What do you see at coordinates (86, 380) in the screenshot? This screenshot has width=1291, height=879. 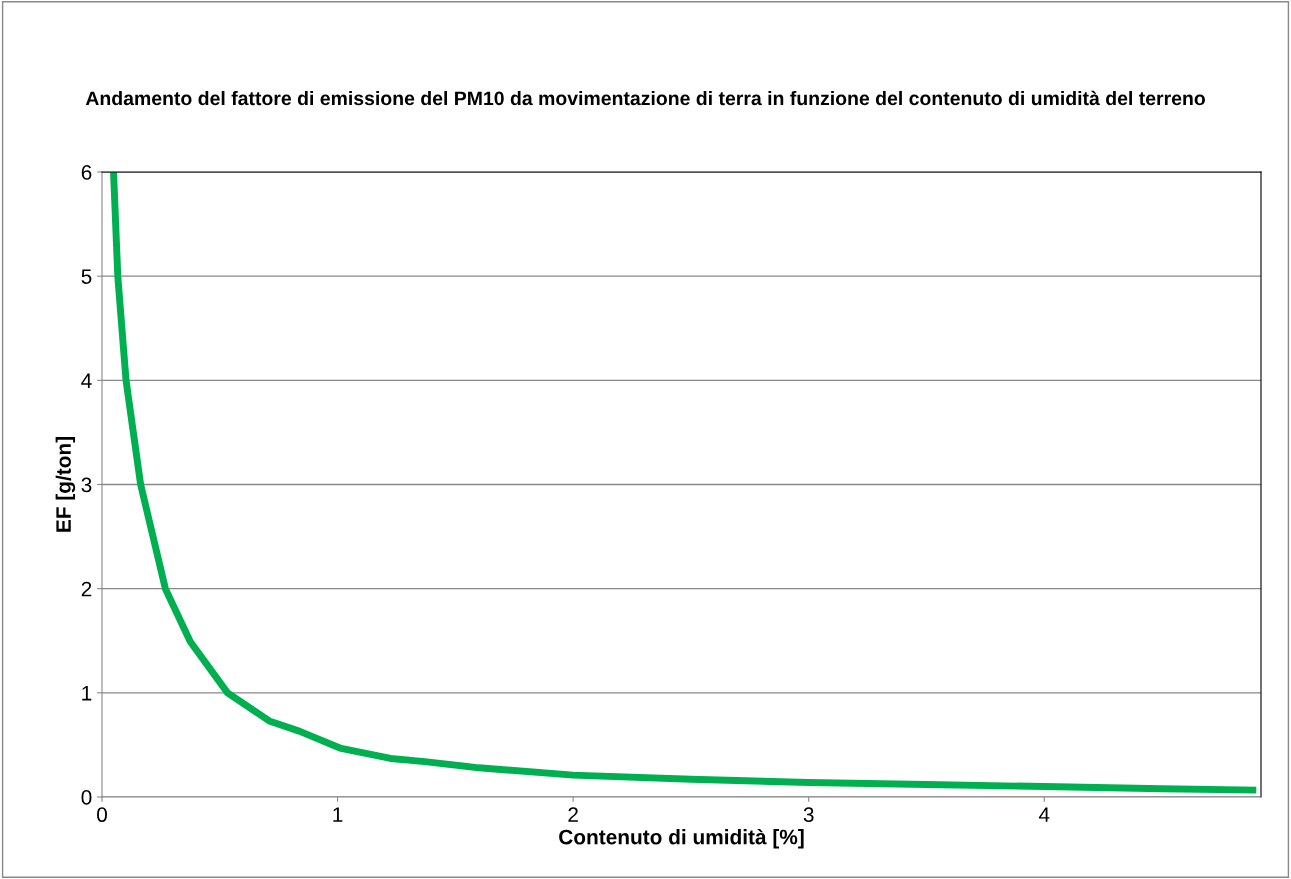 I see `y-tick-label: 4` at bounding box center [86, 380].